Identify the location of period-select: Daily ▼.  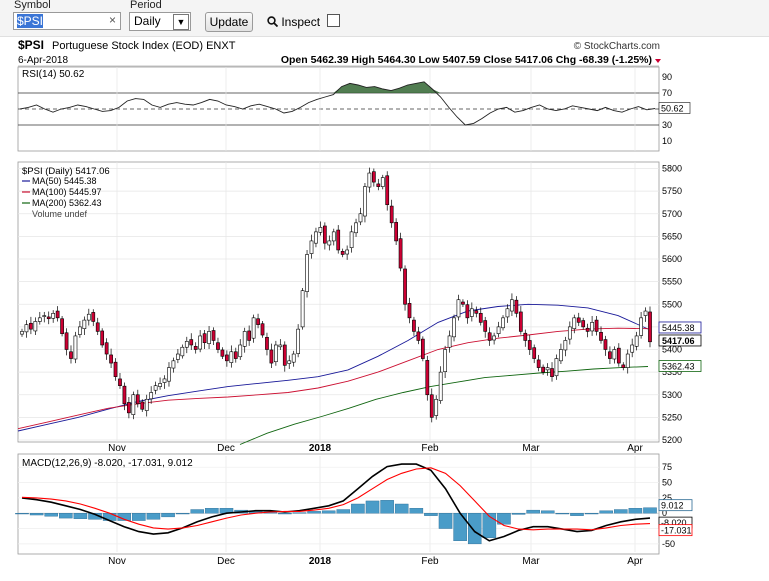
(160, 21).